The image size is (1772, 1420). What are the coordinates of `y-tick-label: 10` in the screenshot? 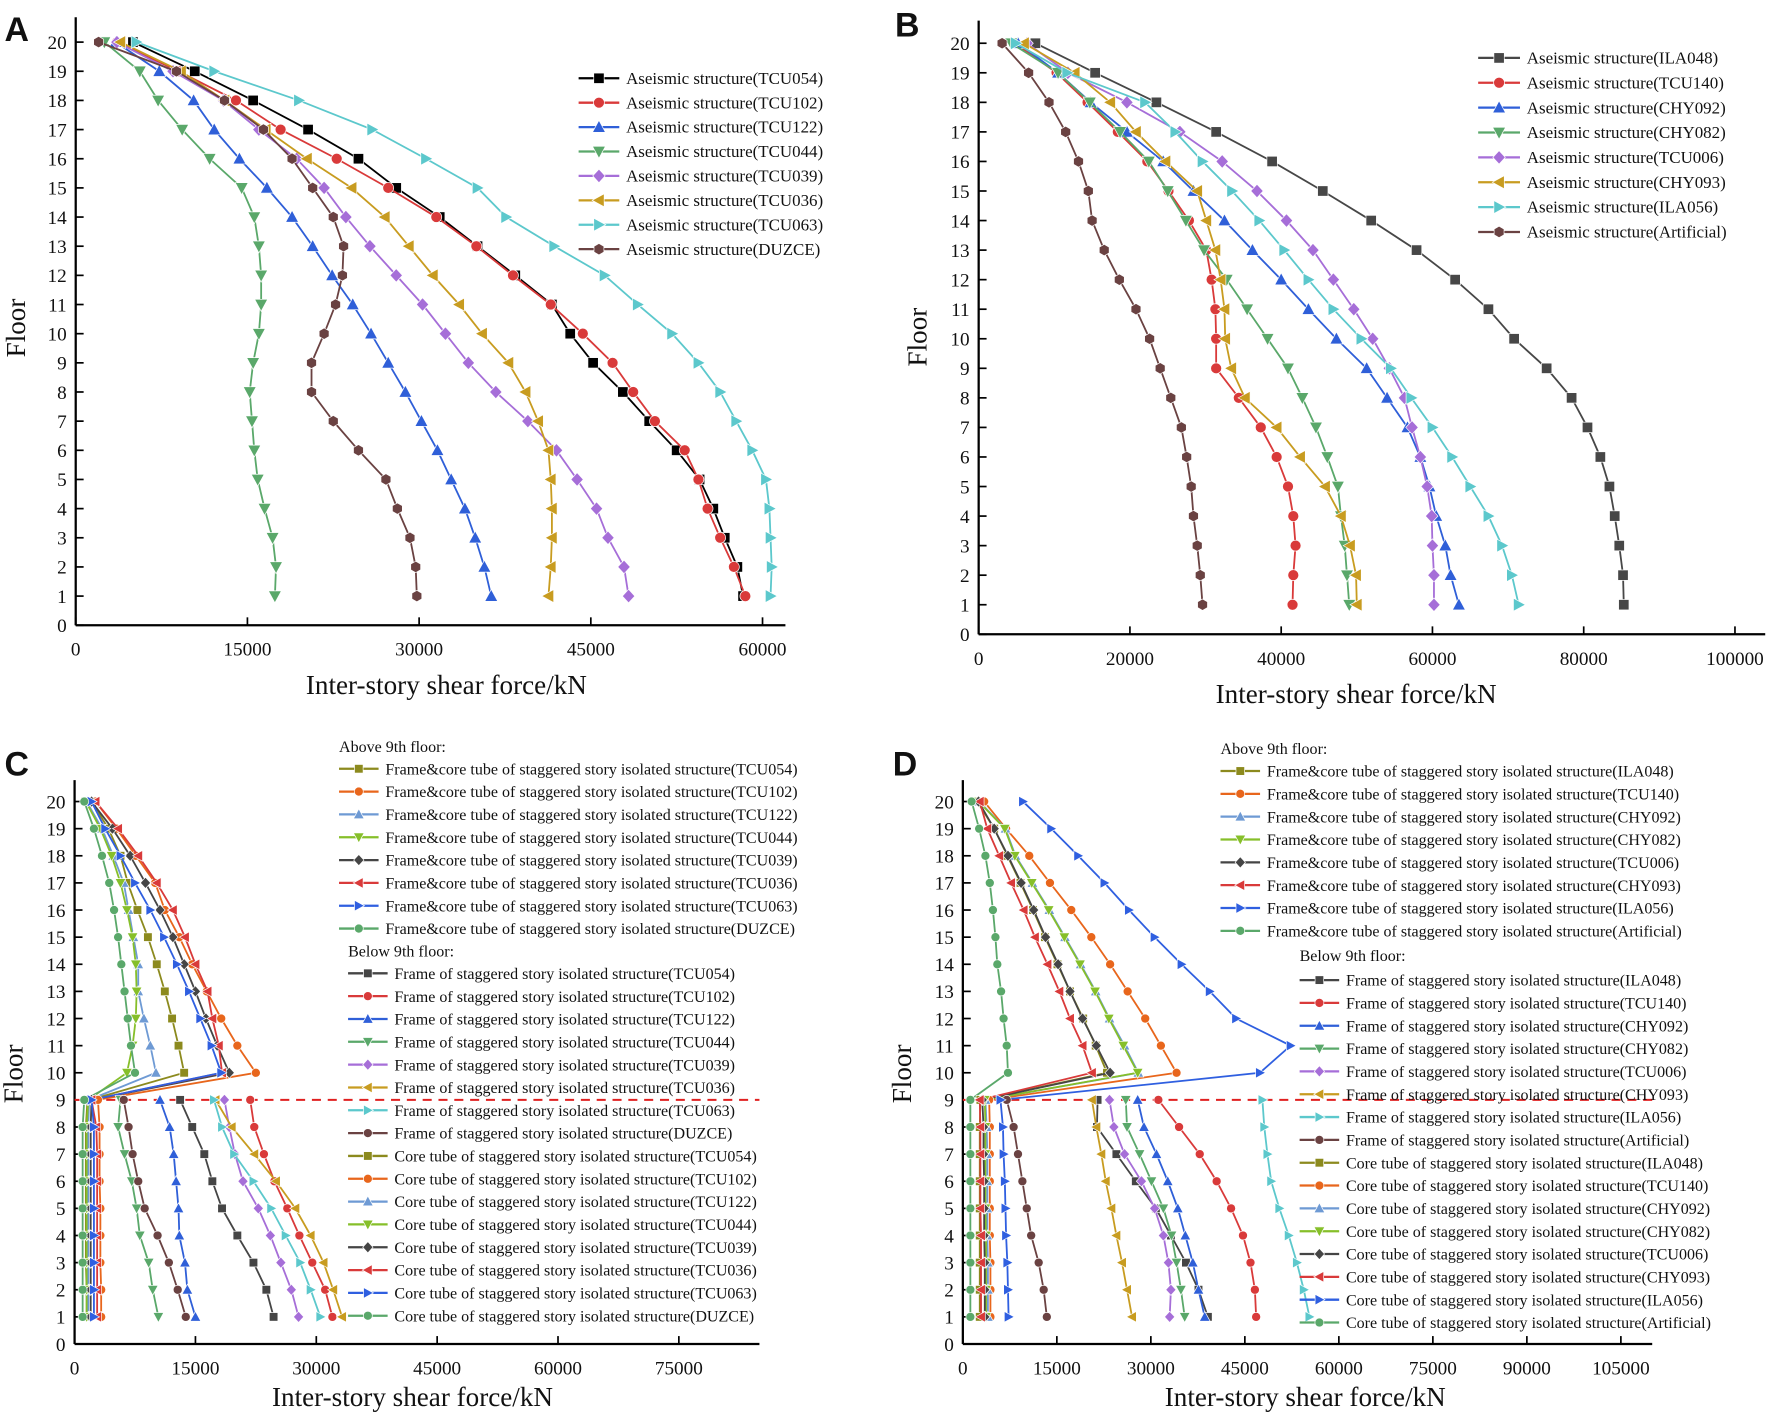 It's located at (56, 334).